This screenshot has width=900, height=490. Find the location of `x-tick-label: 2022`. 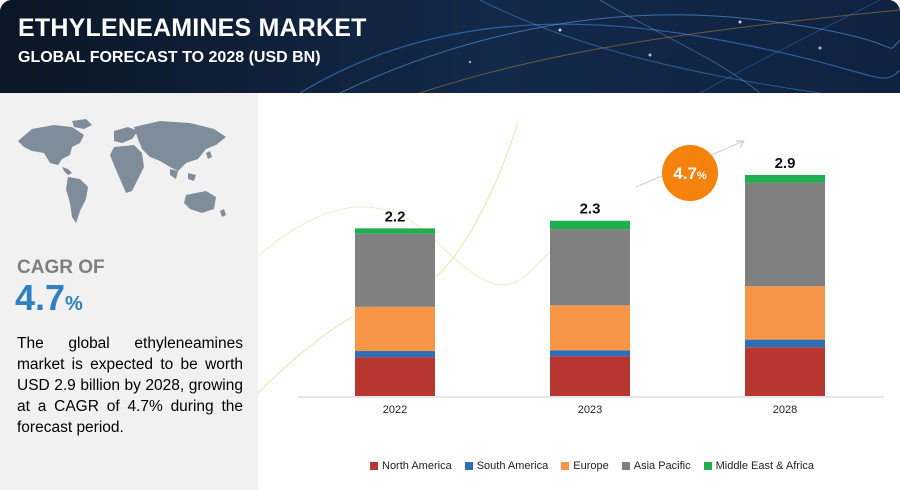

x-tick-label: 2022 is located at coordinates (395, 410).